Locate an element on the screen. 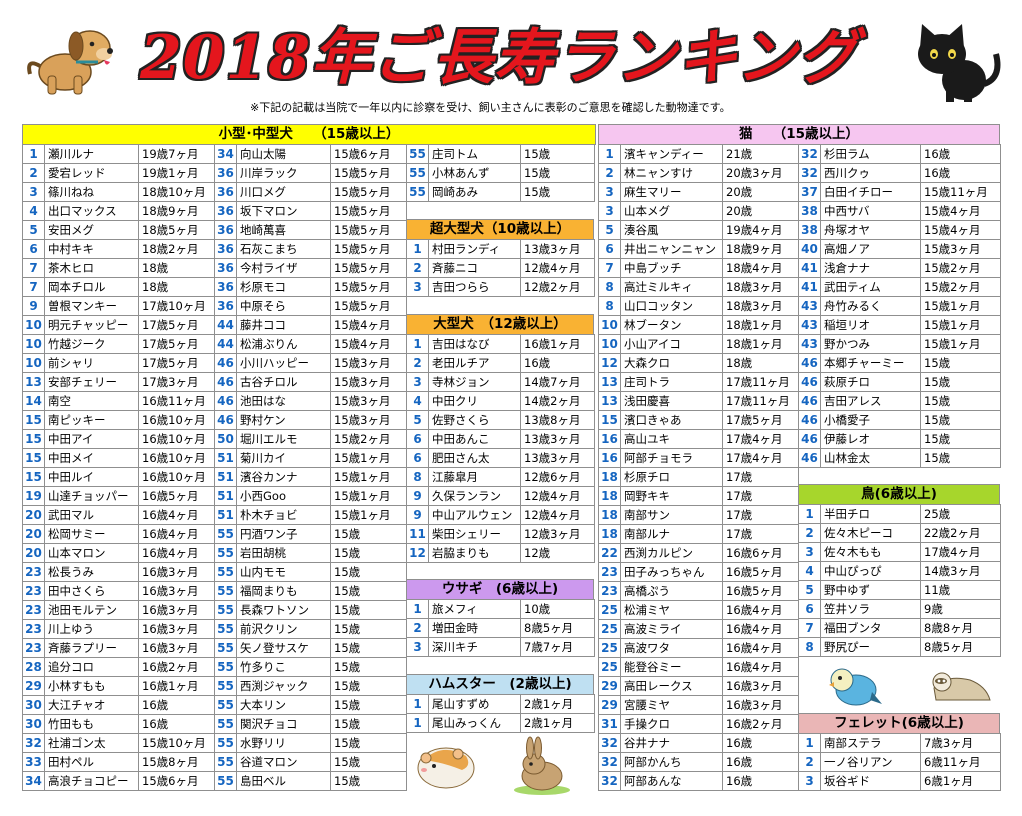 The height and width of the screenshot is (816, 1022). ranking-row: 43 野かつみ 15歳1ヶ月 is located at coordinates (899, 344).